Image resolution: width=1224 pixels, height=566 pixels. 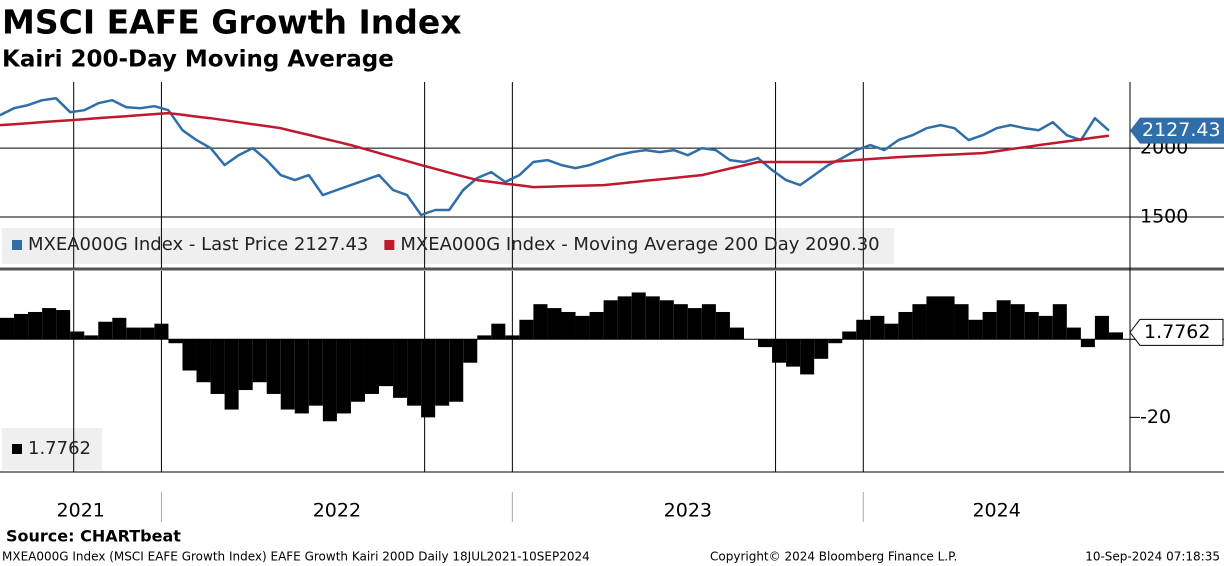 I want to click on footer-timestamp: 10-Sep-2024 07:18:35, so click(x=1152, y=557).